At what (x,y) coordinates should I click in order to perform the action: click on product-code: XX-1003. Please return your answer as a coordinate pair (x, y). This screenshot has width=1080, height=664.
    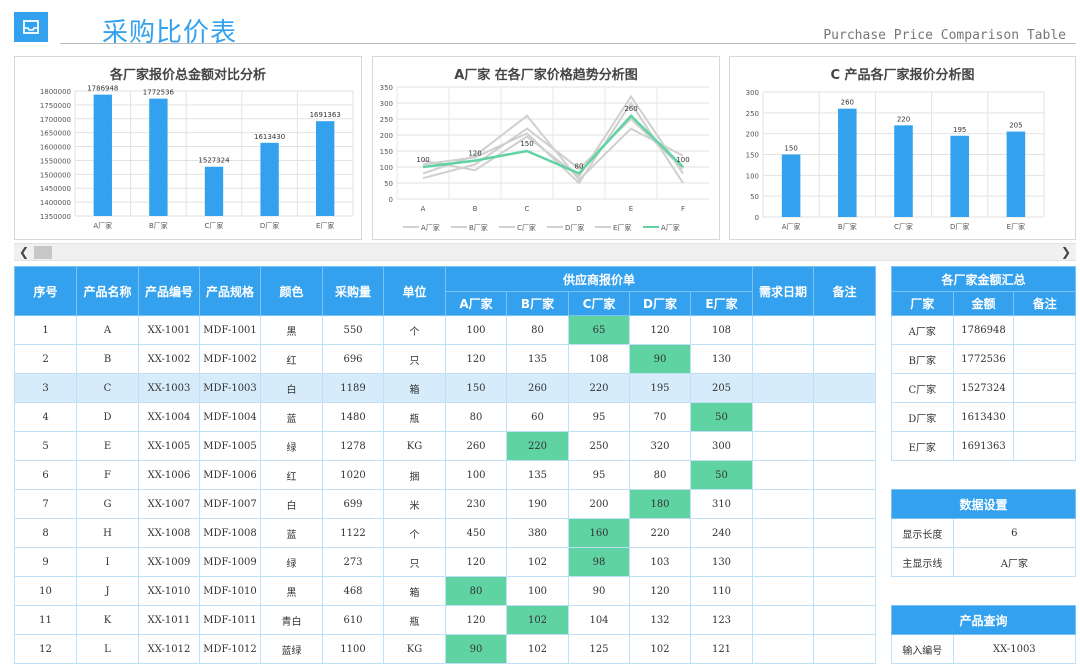
    Looking at the image, I should click on (169, 388).